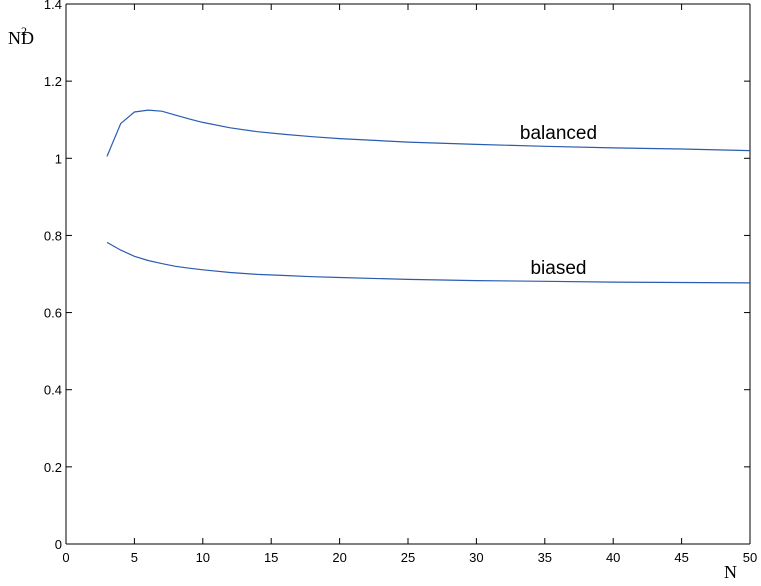  I want to click on y-tick-label: 1.4, so click(53, 6).